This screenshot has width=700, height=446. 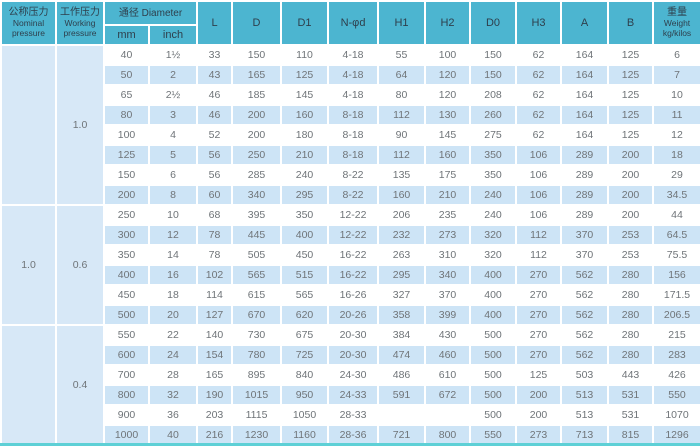 What do you see at coordinates (631, 275) in the screenshot?
I see `table-cell: 280` at bounding box center [631, 275].